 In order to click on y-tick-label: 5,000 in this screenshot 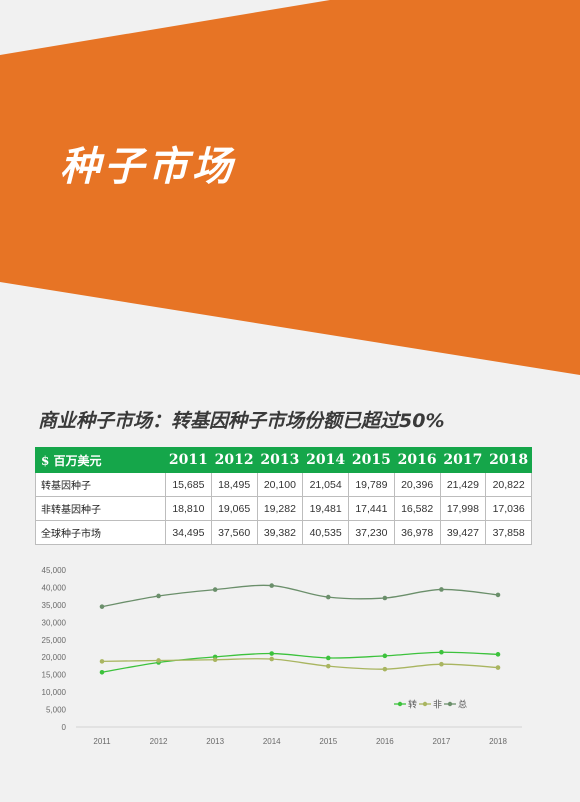, I will do `click(56, 710)`.